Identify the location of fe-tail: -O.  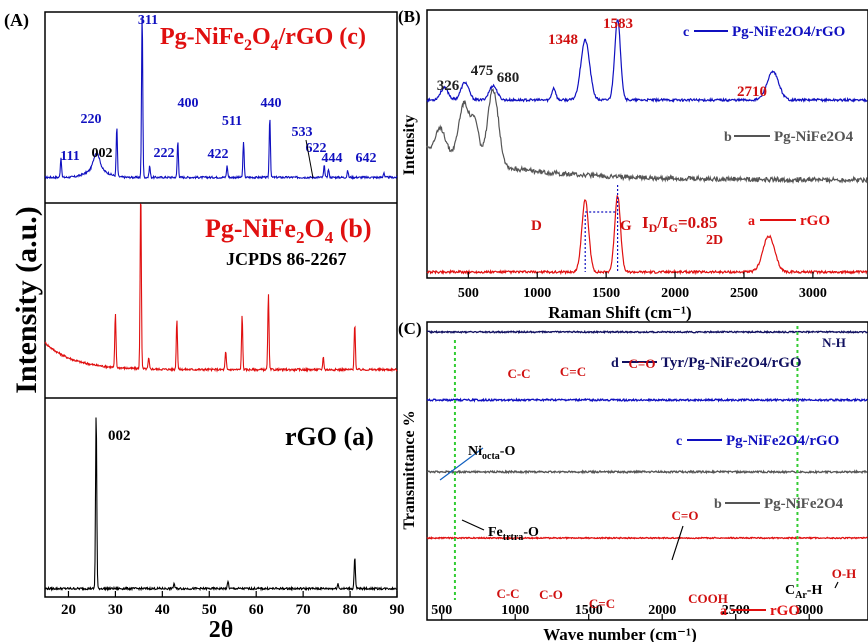
(531, 532).